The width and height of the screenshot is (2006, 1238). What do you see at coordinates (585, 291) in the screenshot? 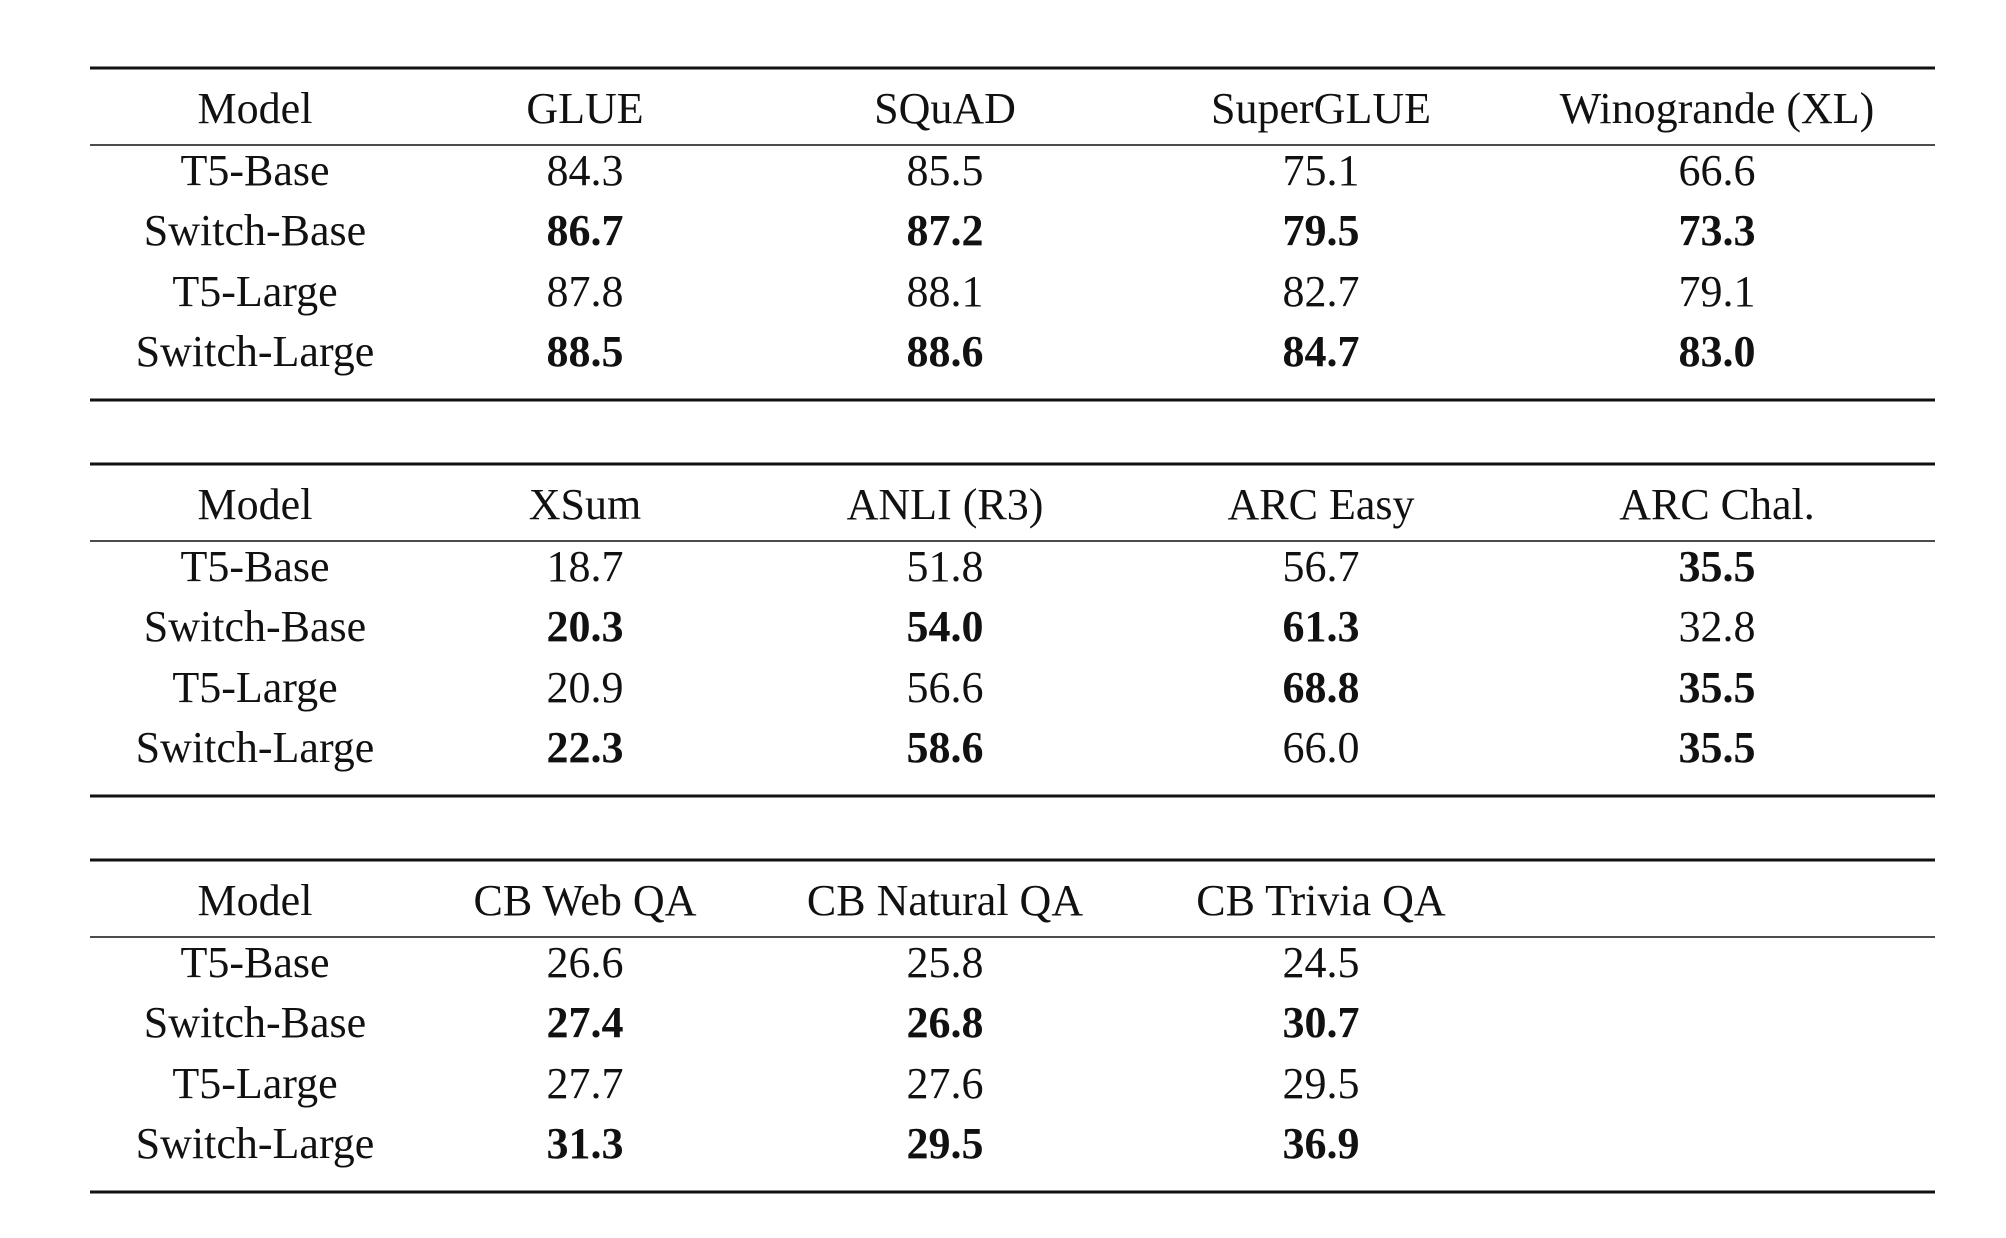
I see `cell: 87.8` at bounding box center [585, 291].